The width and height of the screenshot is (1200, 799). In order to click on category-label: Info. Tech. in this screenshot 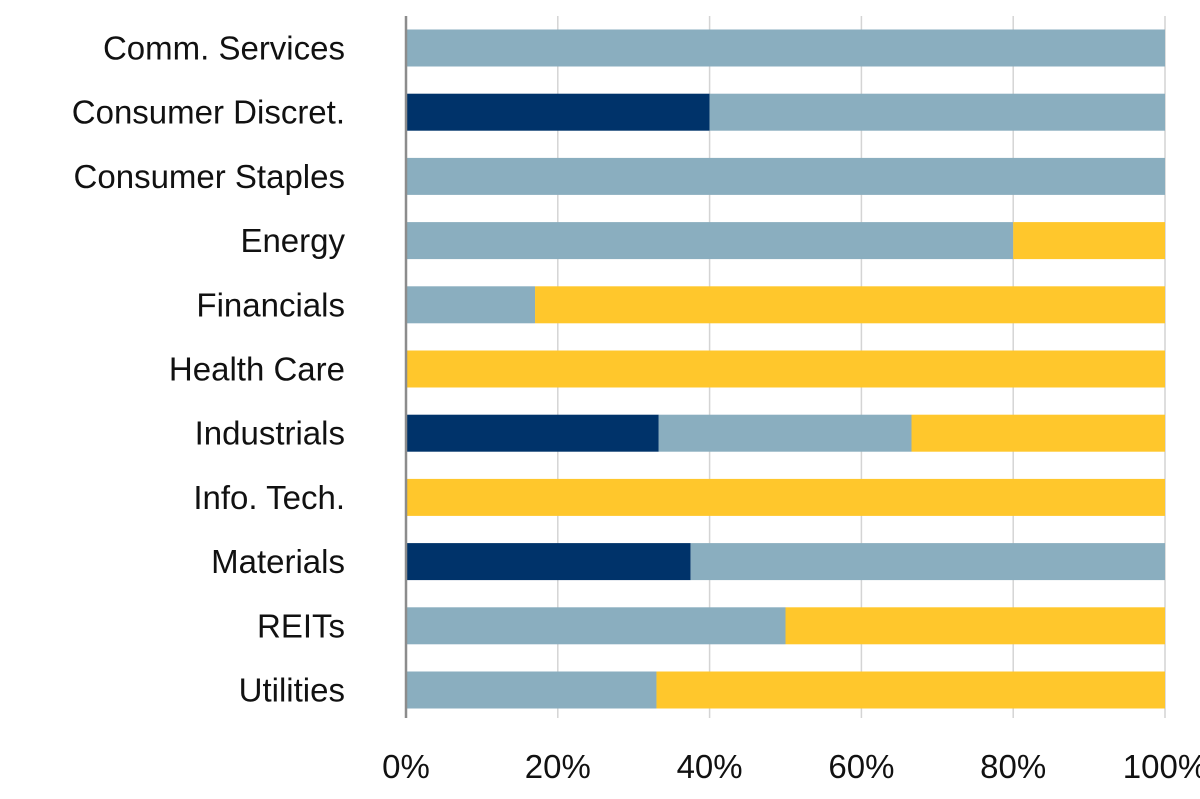, I will do `click(269, 497)`.